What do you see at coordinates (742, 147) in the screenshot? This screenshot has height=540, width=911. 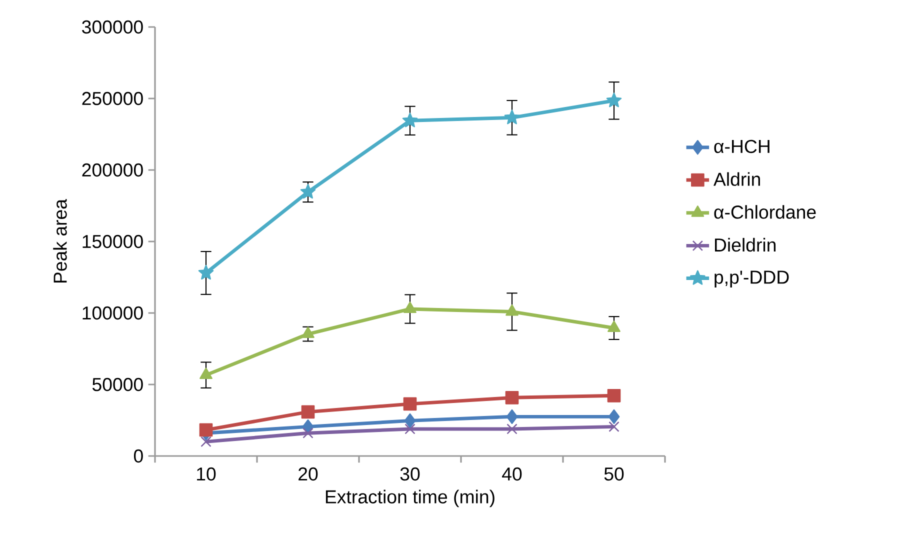 I see `legend-label: α-HCH` at bounding box center [742, 147].